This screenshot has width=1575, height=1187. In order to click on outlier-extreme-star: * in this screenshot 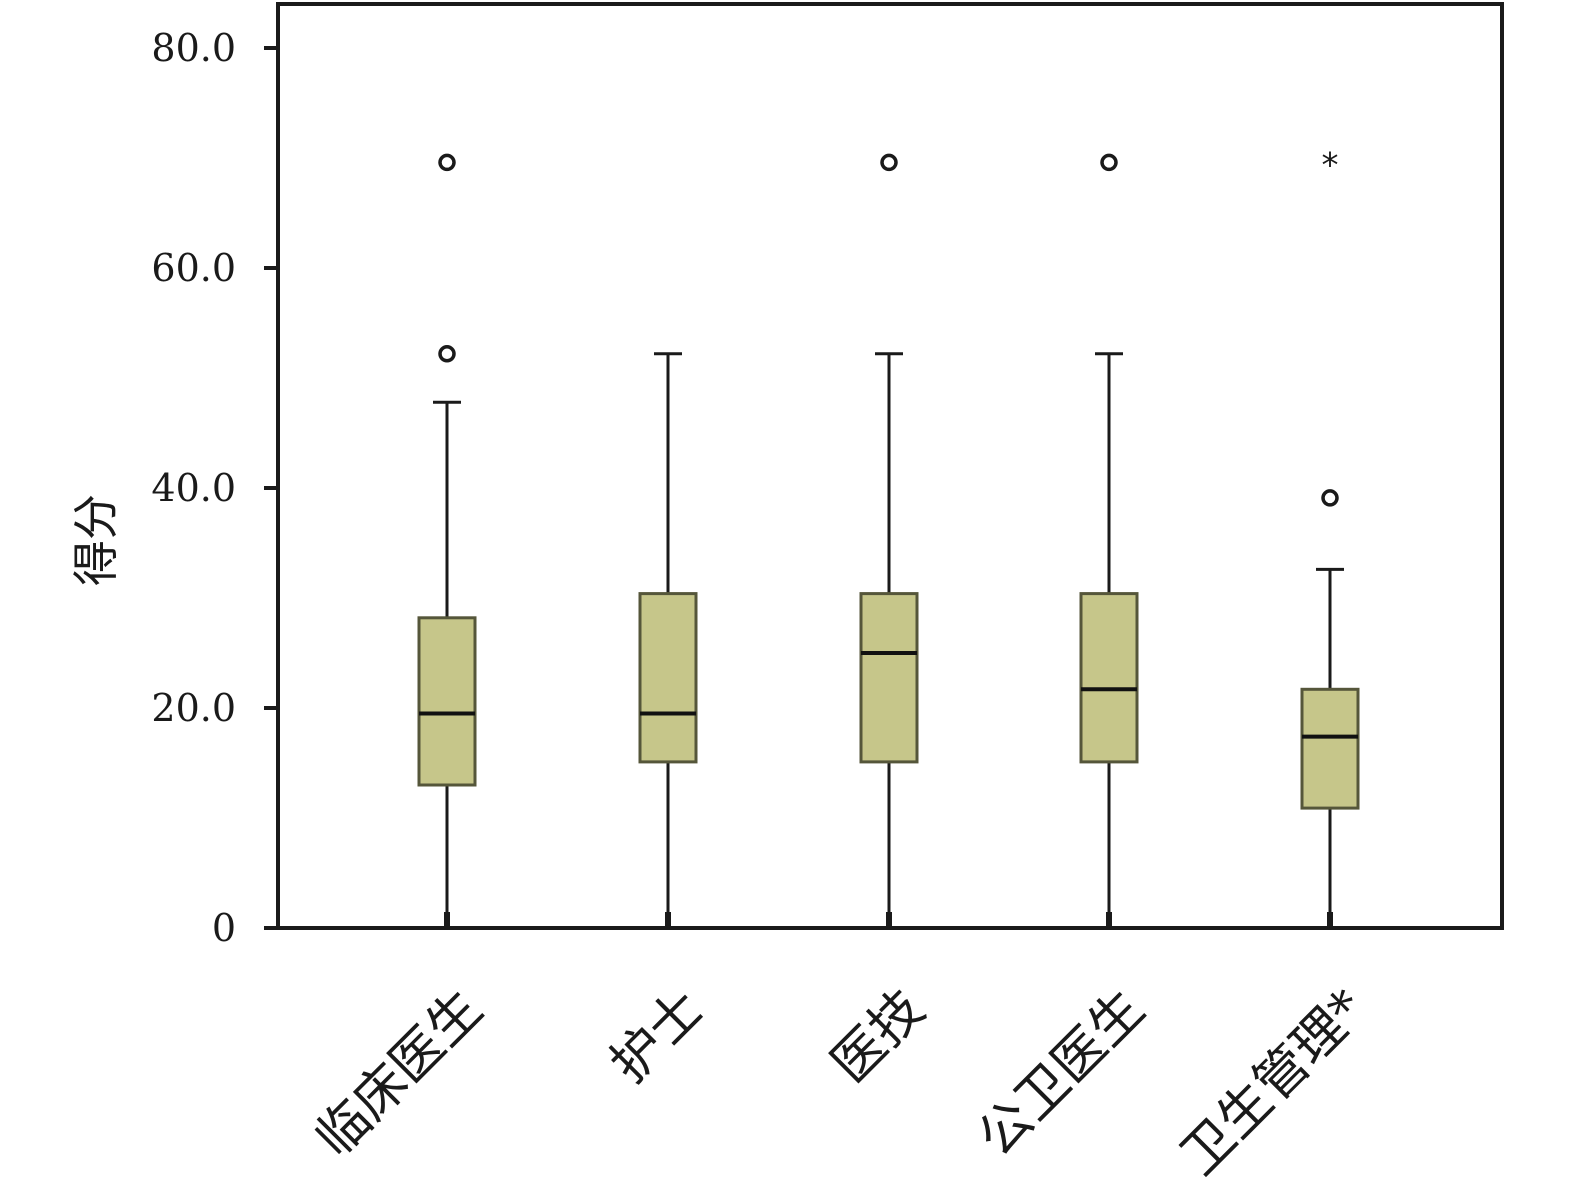, I will do `click(1330, 165)`.